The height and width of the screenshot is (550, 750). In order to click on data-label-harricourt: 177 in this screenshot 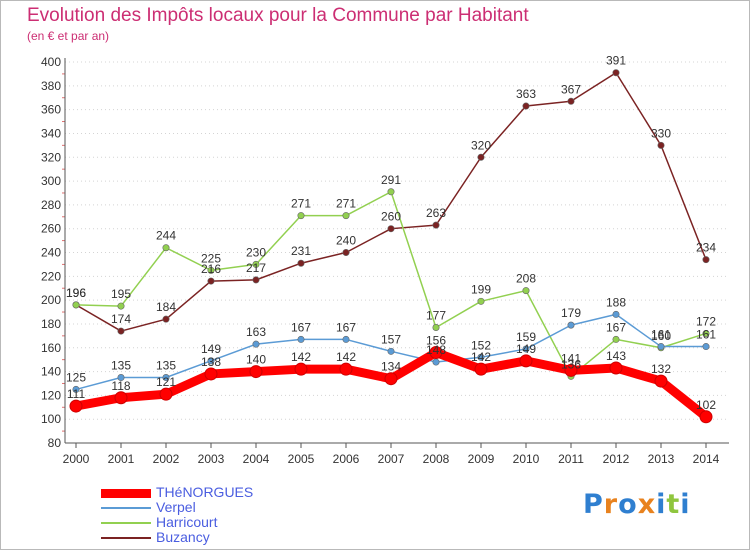, I will do `click(436, 316)`.